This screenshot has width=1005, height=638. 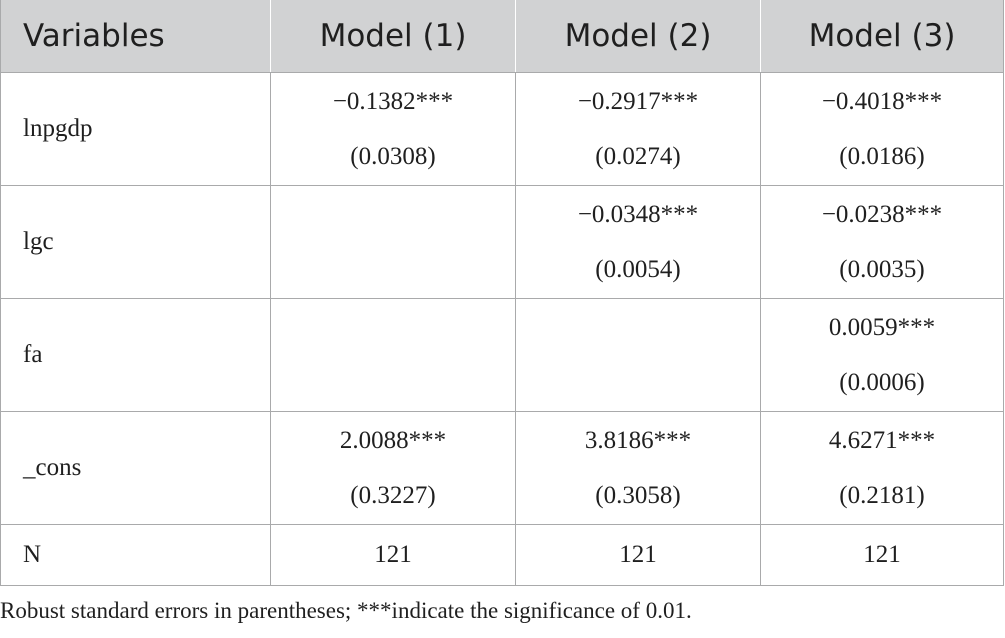 What do you see at coordinates (393, 156) in the screenshot?
I see `standard-error: (0.0308)` at bounding box center [393, 156].